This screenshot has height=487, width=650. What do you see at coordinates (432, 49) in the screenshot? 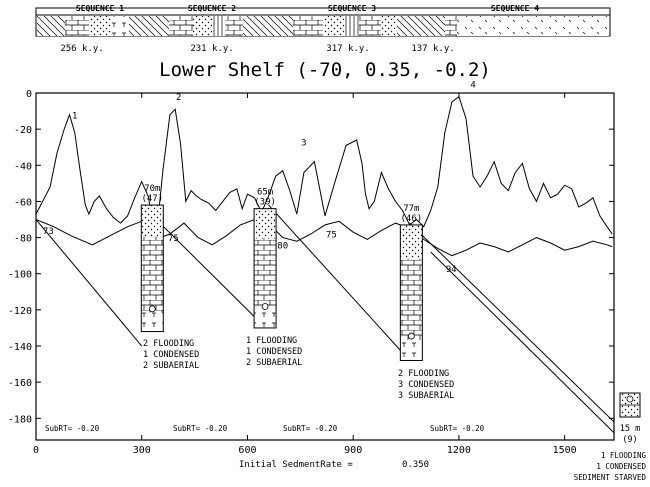
I see `sequence-duration: 137 k.y.` at bounding box center [432, 49].